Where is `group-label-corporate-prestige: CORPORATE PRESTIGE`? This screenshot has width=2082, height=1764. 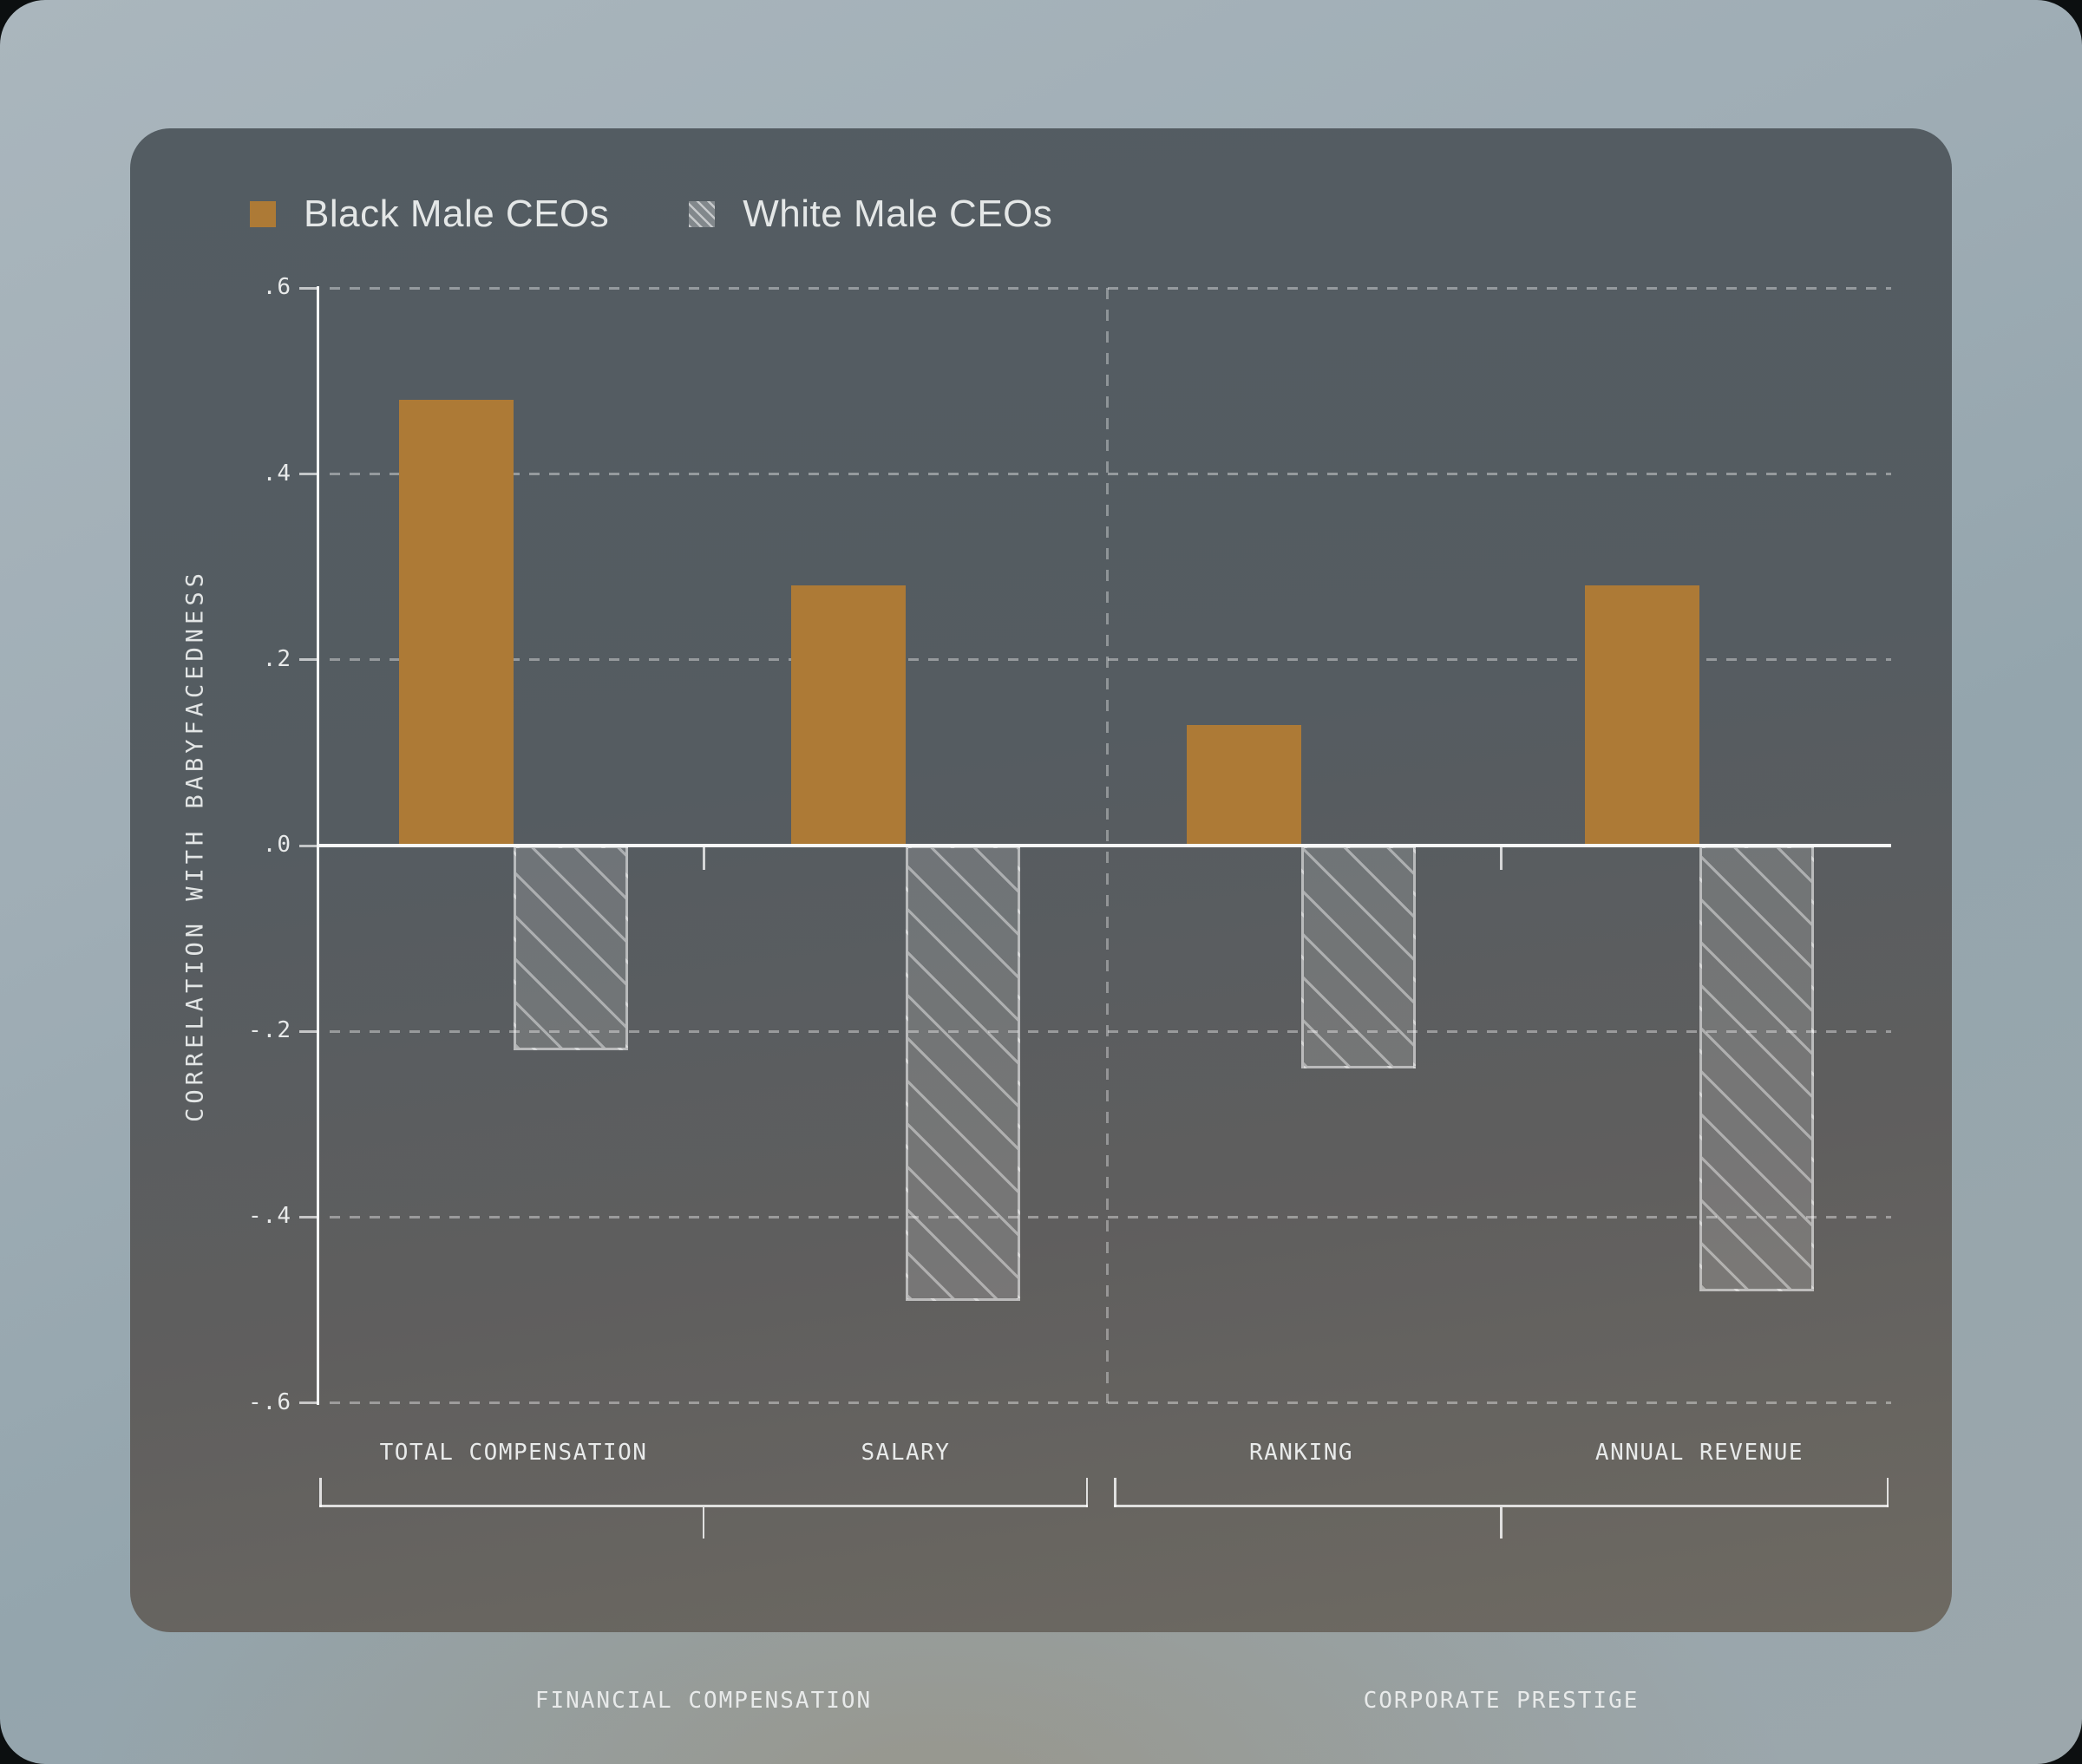
group-label-corporate-prestige: CORPORATE PRESTIGE is located at coordinates (1502, 1701).